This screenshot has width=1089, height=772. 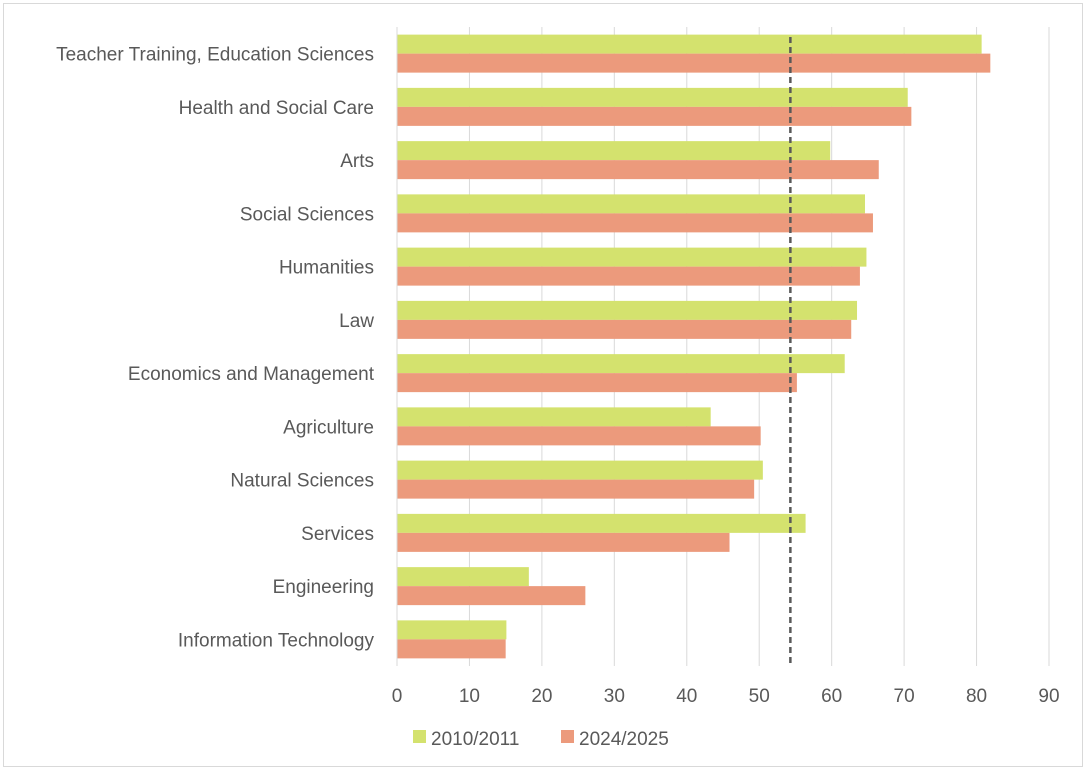 I want to click on x-tick-label: 50, so click(x=759, y=696).